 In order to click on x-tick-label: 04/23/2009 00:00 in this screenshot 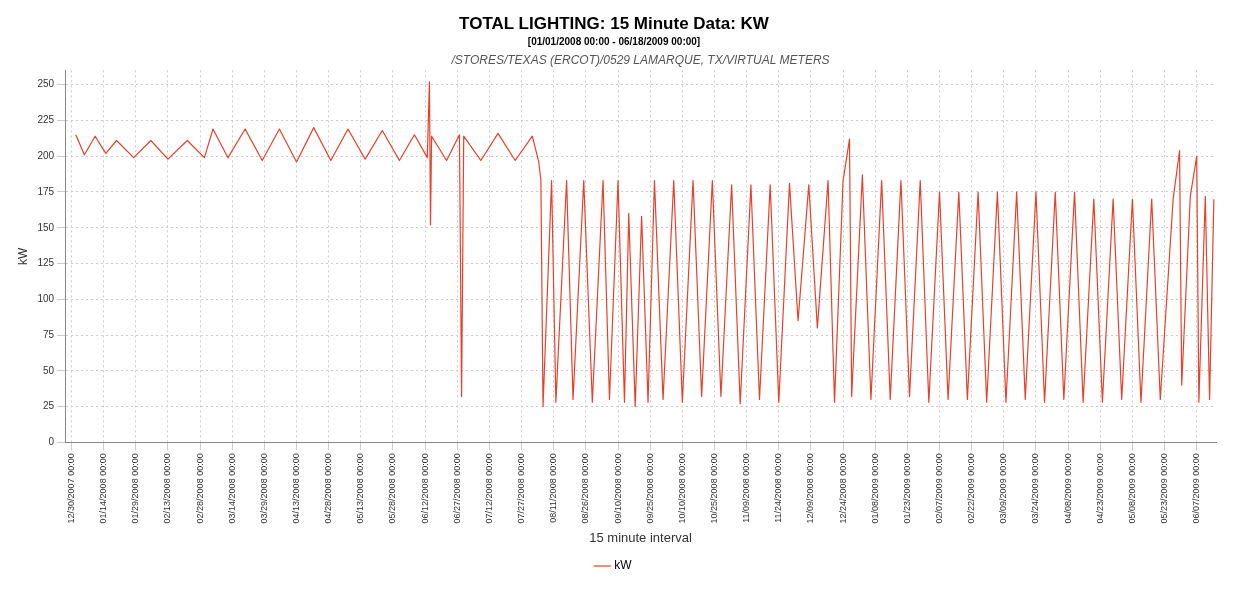, I will do `click(1099, 488)`.